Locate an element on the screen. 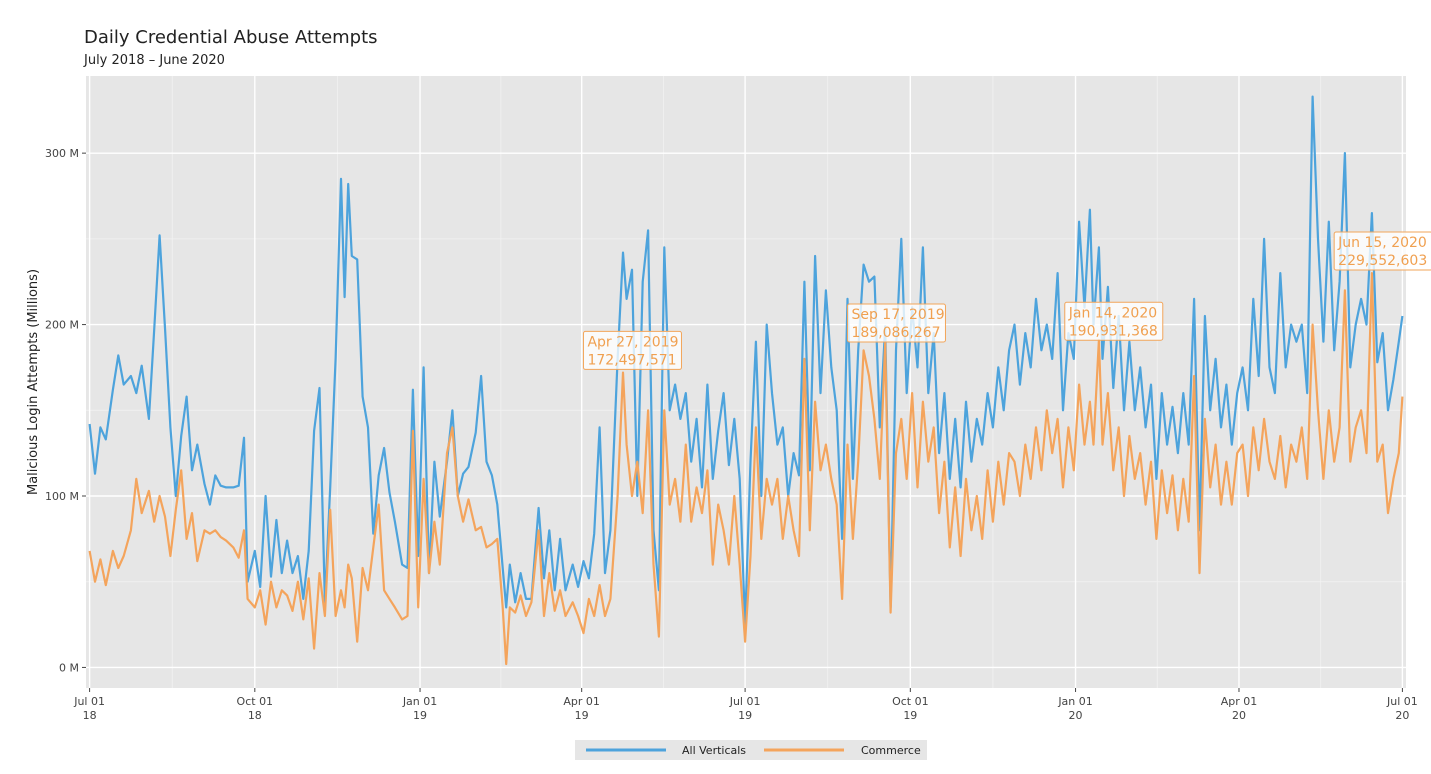  chart-subtitle: July 2018 – June 2020 is located at coordinates (154, 60).